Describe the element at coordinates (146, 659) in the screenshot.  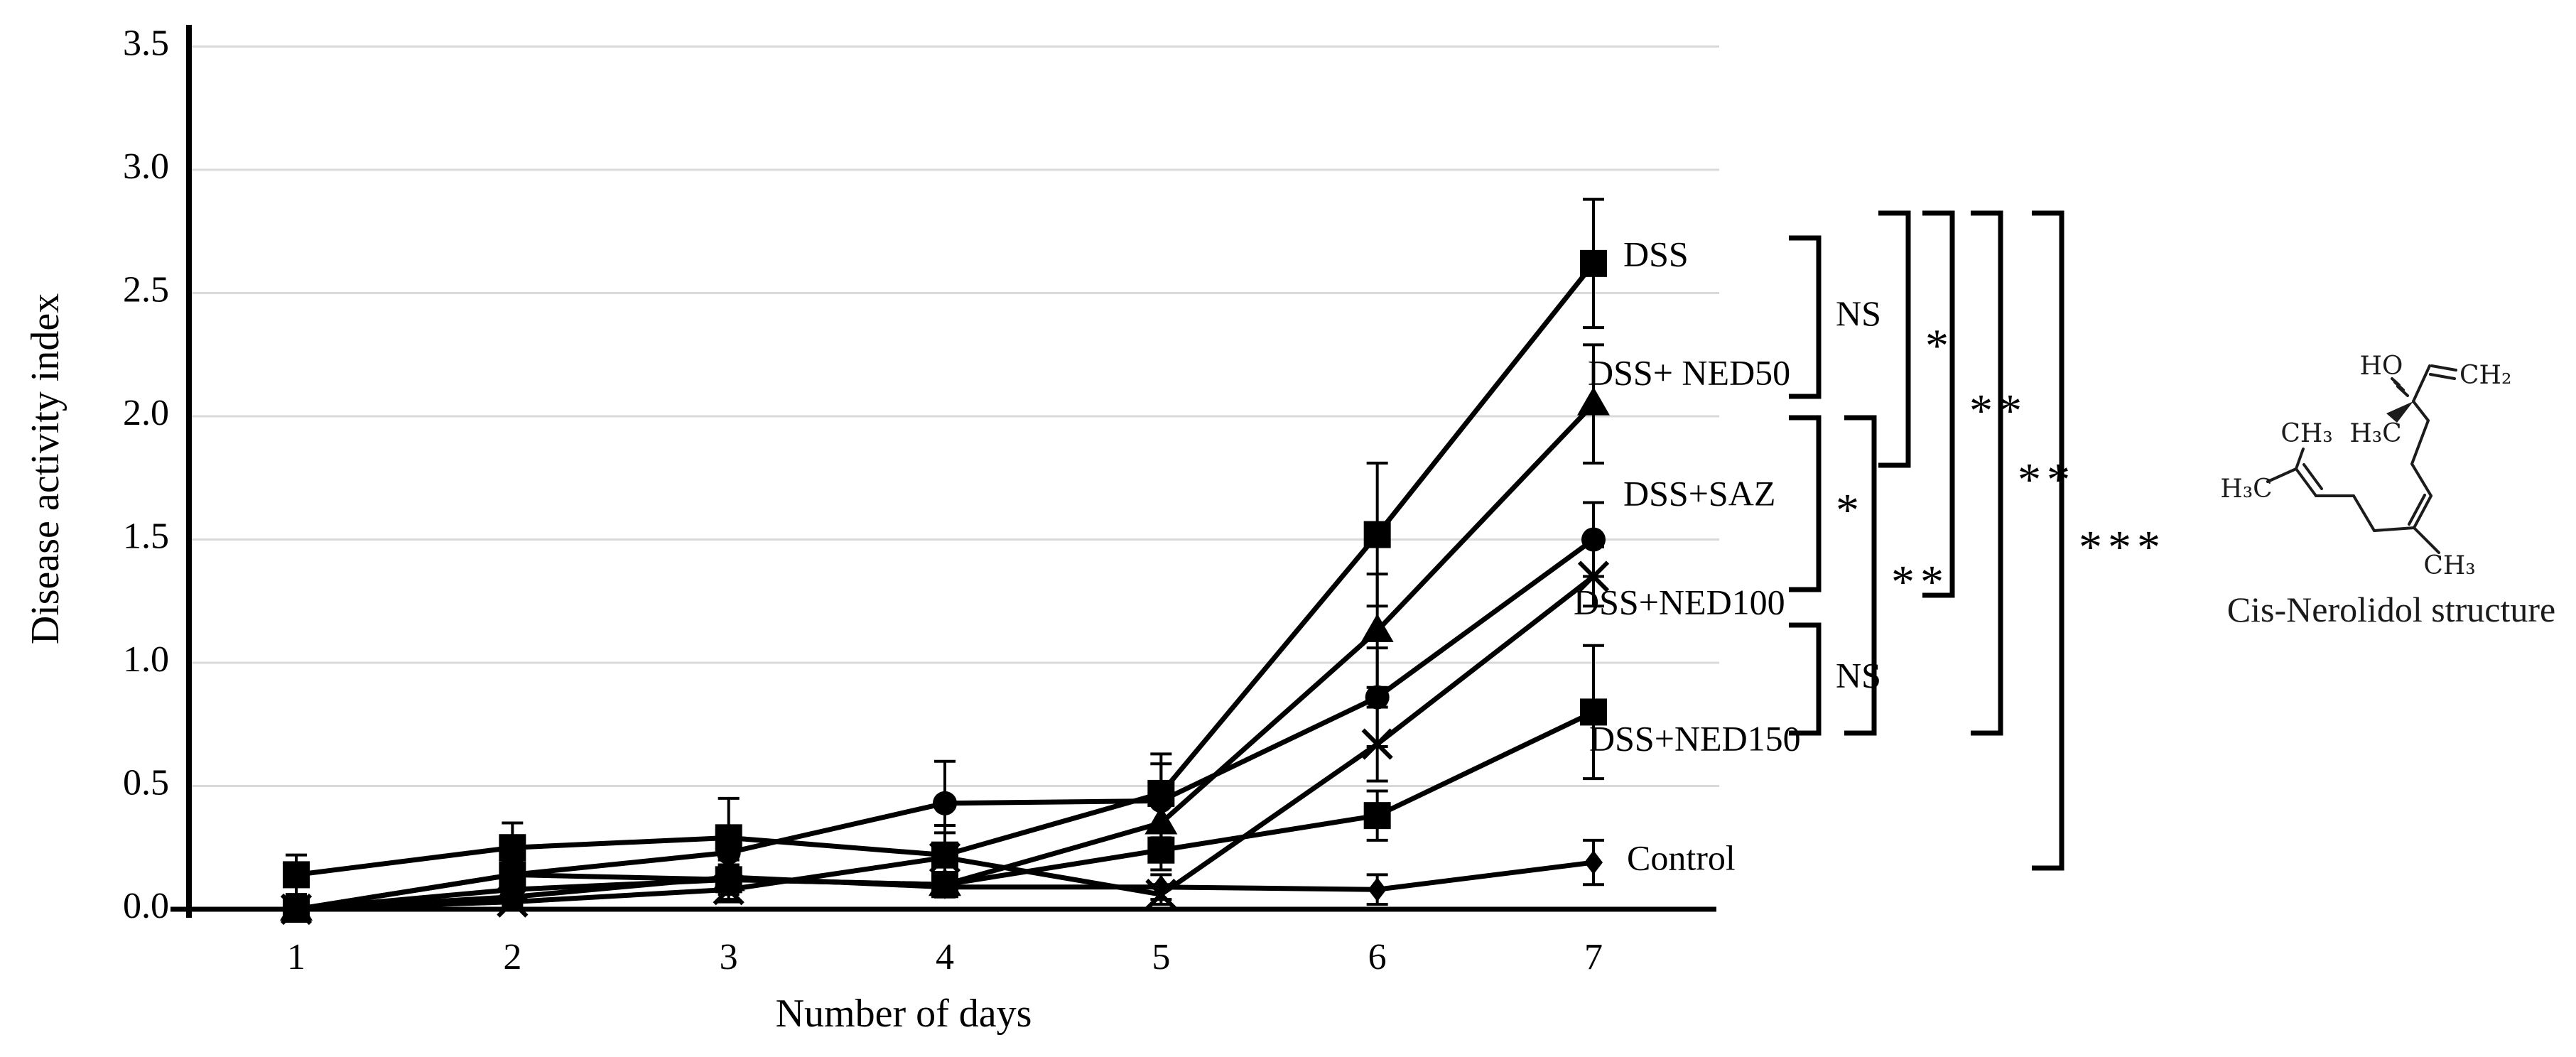
I see `y-tick-label: 1.0` at that location.